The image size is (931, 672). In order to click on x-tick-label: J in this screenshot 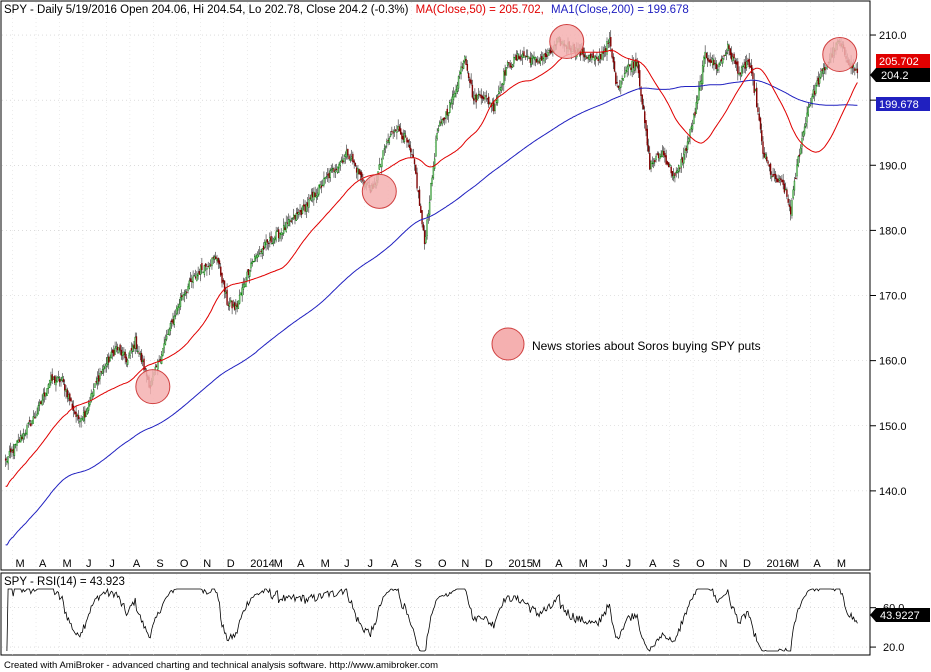, I will do `click(371, 564)`.